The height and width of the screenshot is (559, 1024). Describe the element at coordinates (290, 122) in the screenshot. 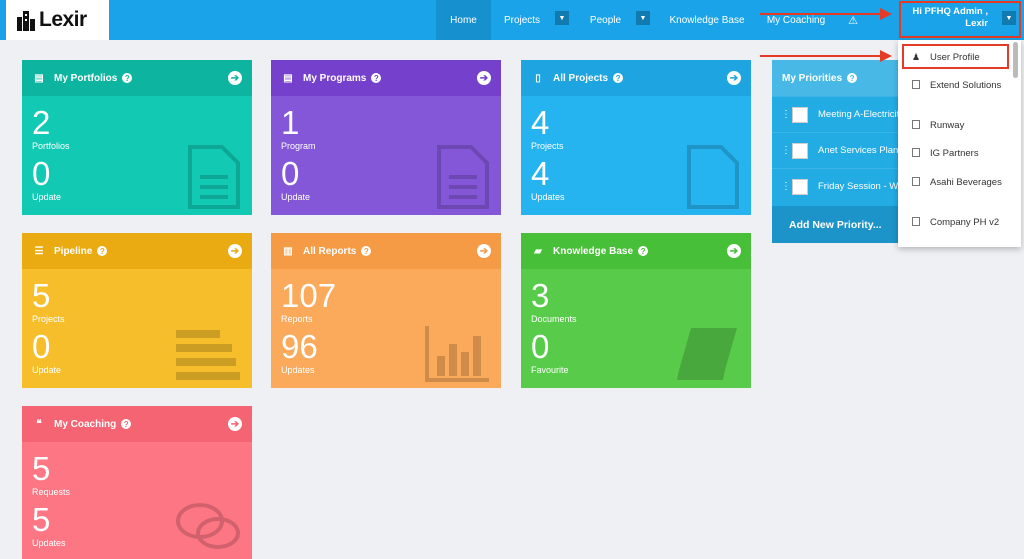

I see `primary-count: 1` at that location.